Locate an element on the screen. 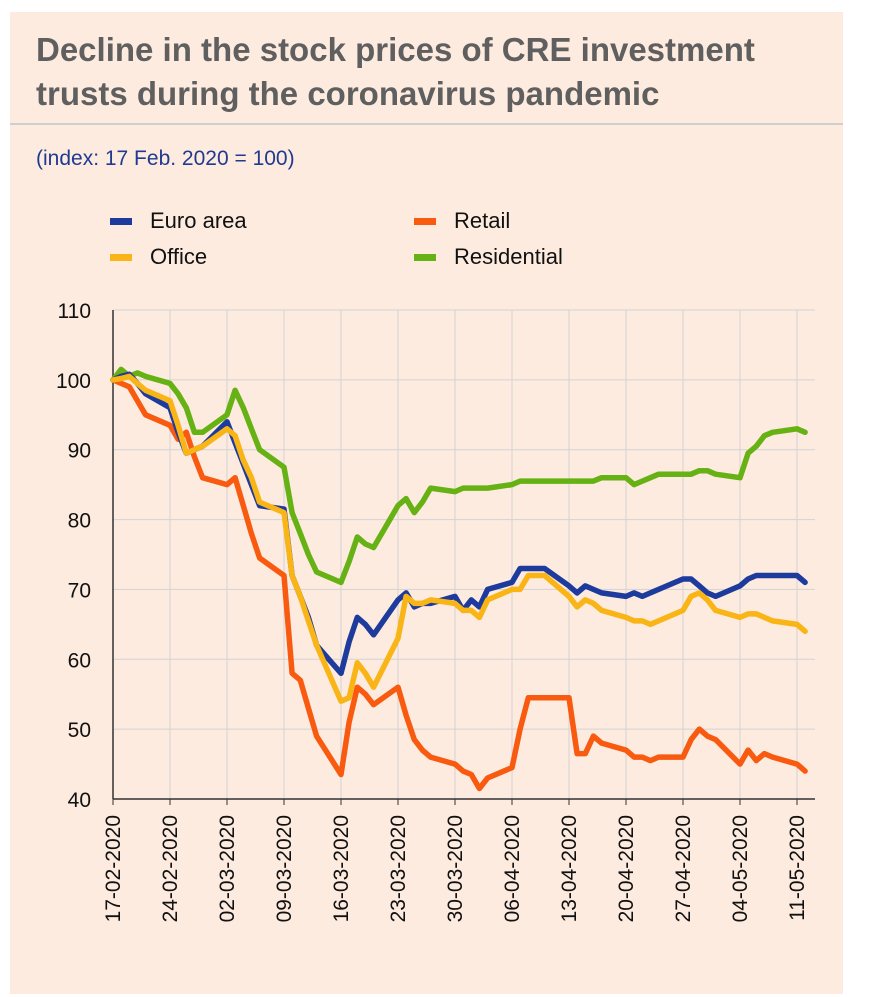  legend-swatch-residential is located at coordinates (425, 257).